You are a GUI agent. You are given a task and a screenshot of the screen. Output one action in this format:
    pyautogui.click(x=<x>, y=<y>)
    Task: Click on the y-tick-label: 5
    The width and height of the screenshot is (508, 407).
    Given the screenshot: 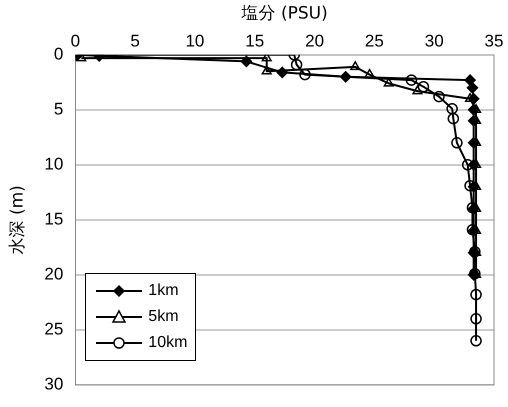 What is the action you would take?
    pyautogui.click(x=59, y=108)
    